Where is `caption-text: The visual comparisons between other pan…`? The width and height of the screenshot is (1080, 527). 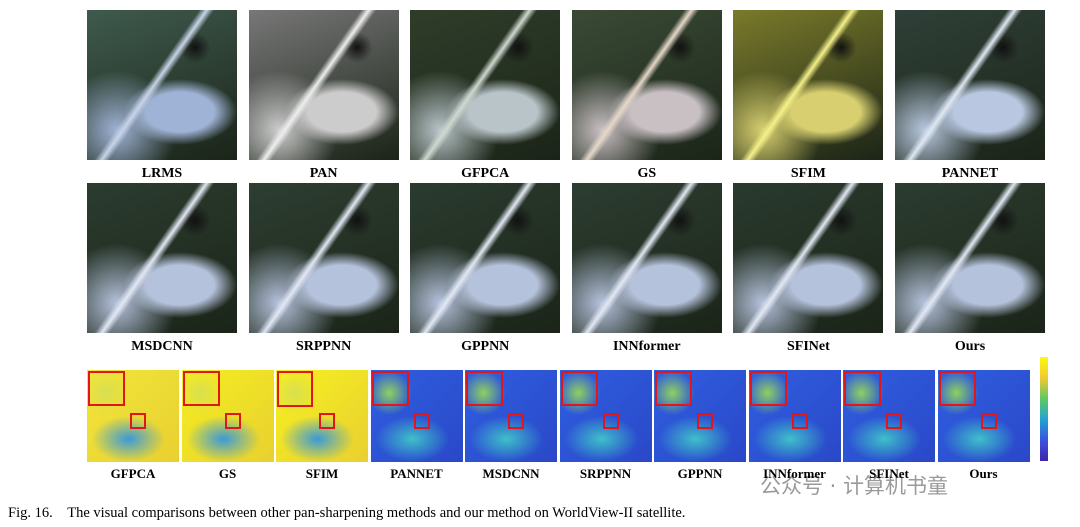 caption-text: The visual comparisons between other pan… is located at coordinates (376, 513).